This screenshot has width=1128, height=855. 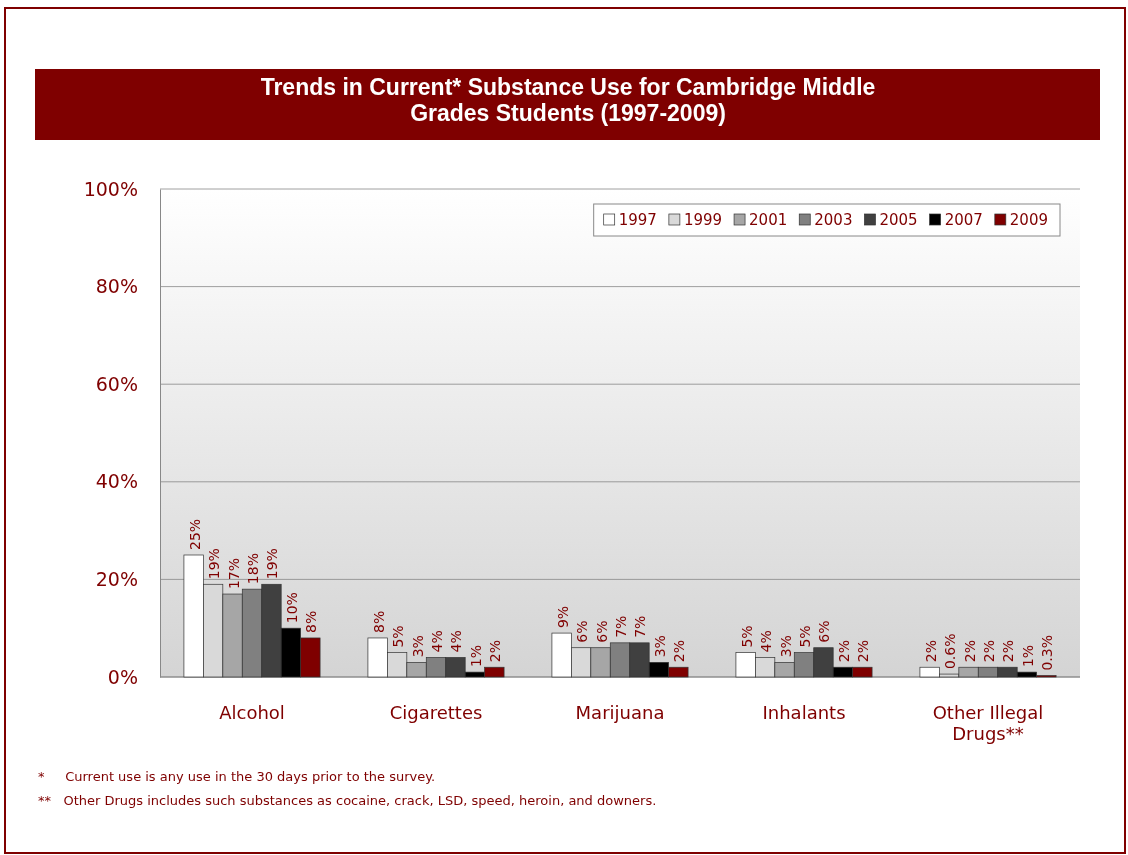 I want to click on y-tick-label: 40%, so click(x=116, y=481).